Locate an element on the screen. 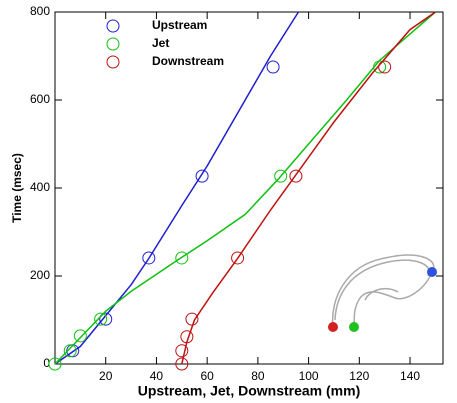 This screenshot has width=457, height=403. y-axis-label: Time (msec) is located at coordinates (17, 188).